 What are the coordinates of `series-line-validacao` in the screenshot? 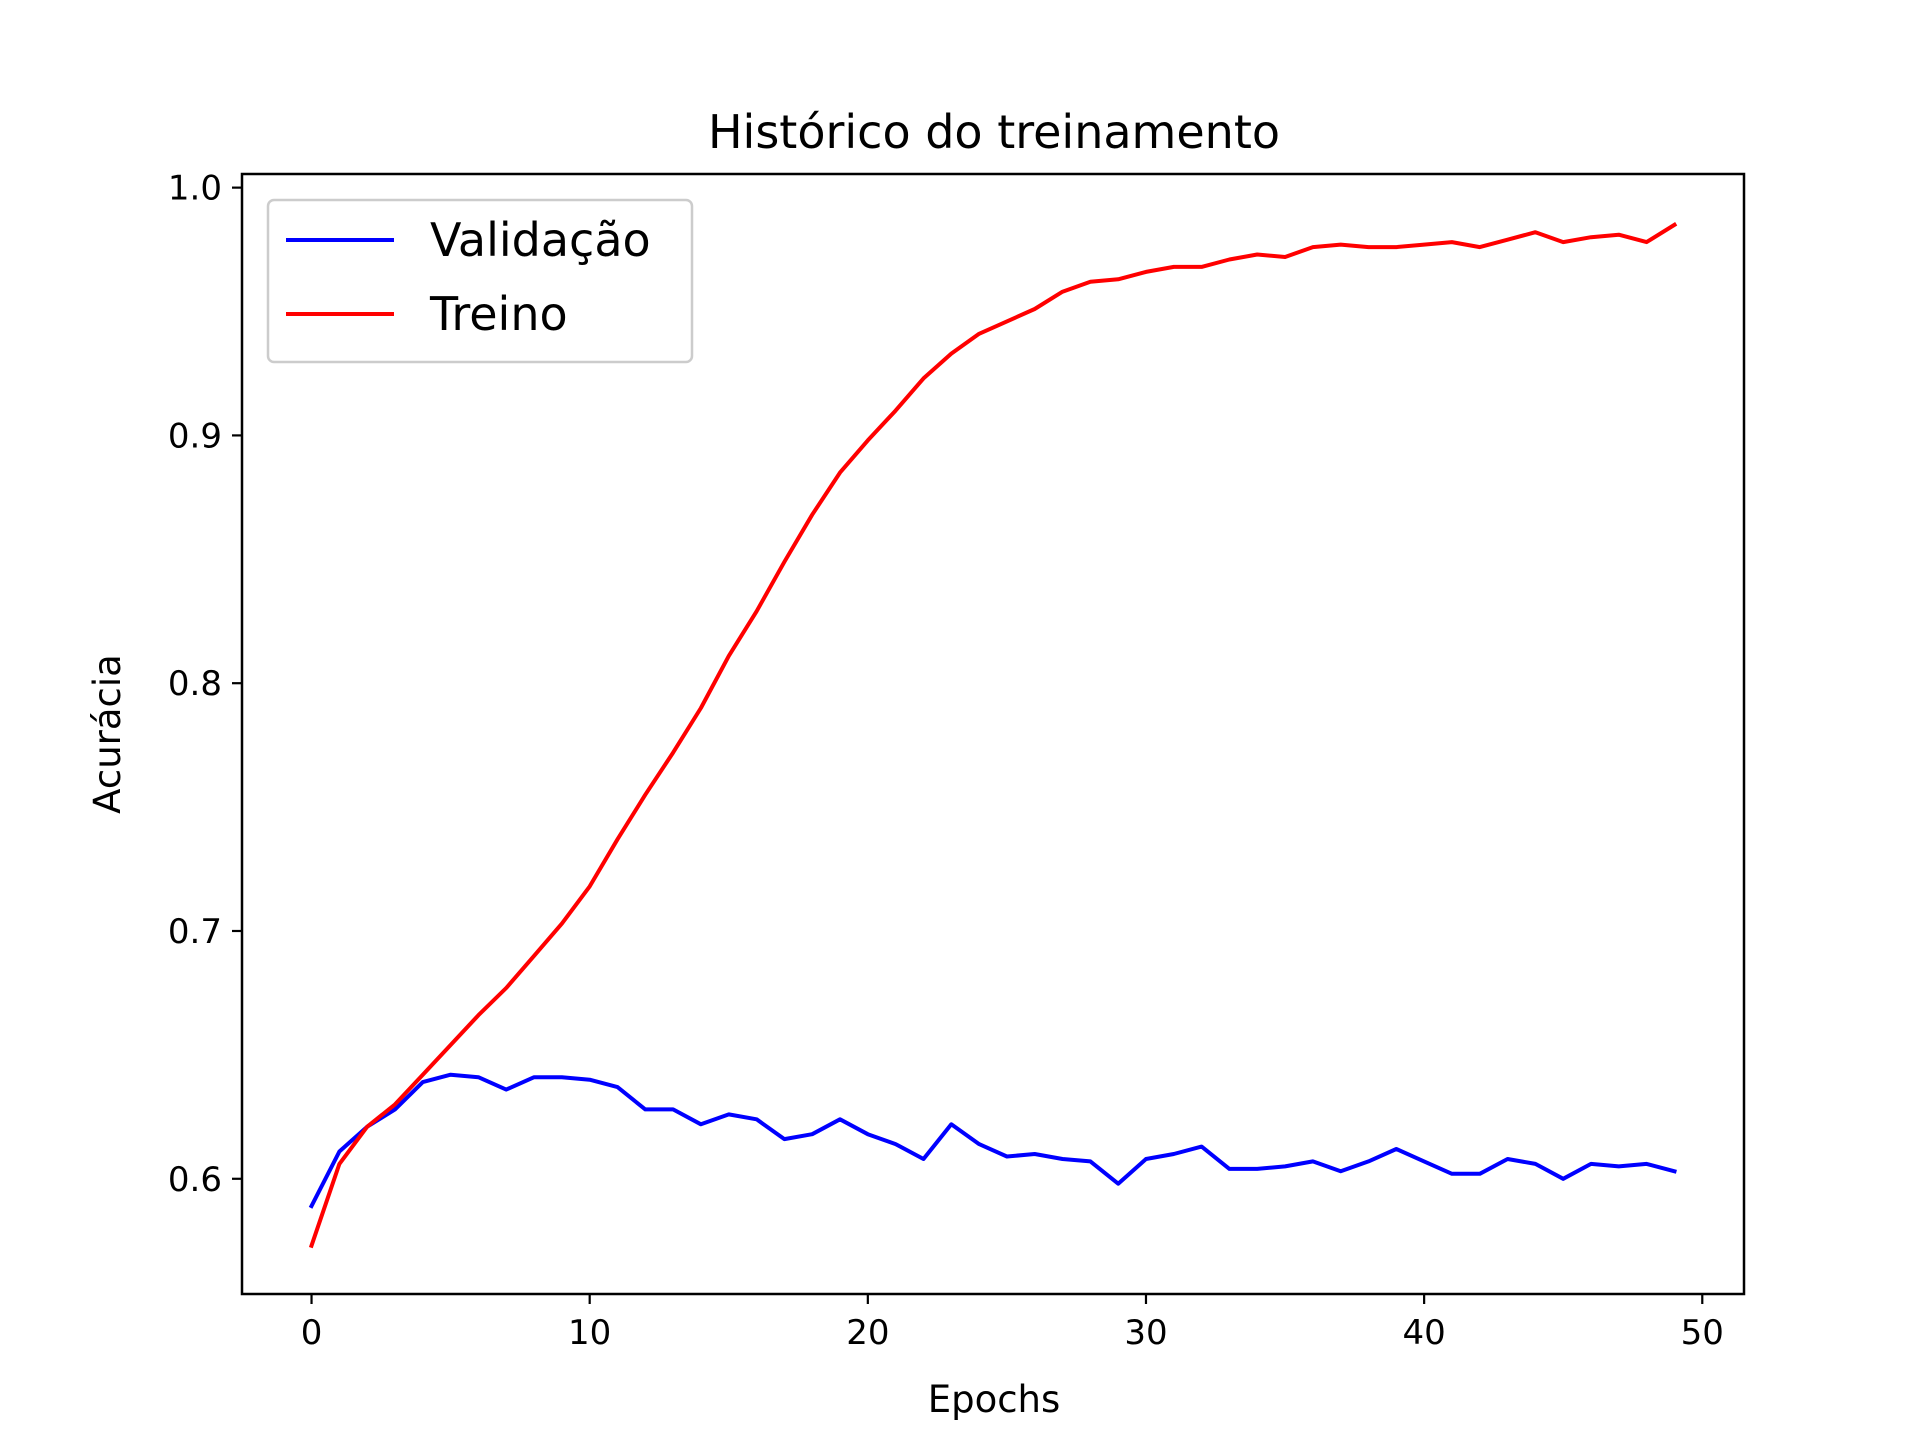 It's located at (992, 1140).